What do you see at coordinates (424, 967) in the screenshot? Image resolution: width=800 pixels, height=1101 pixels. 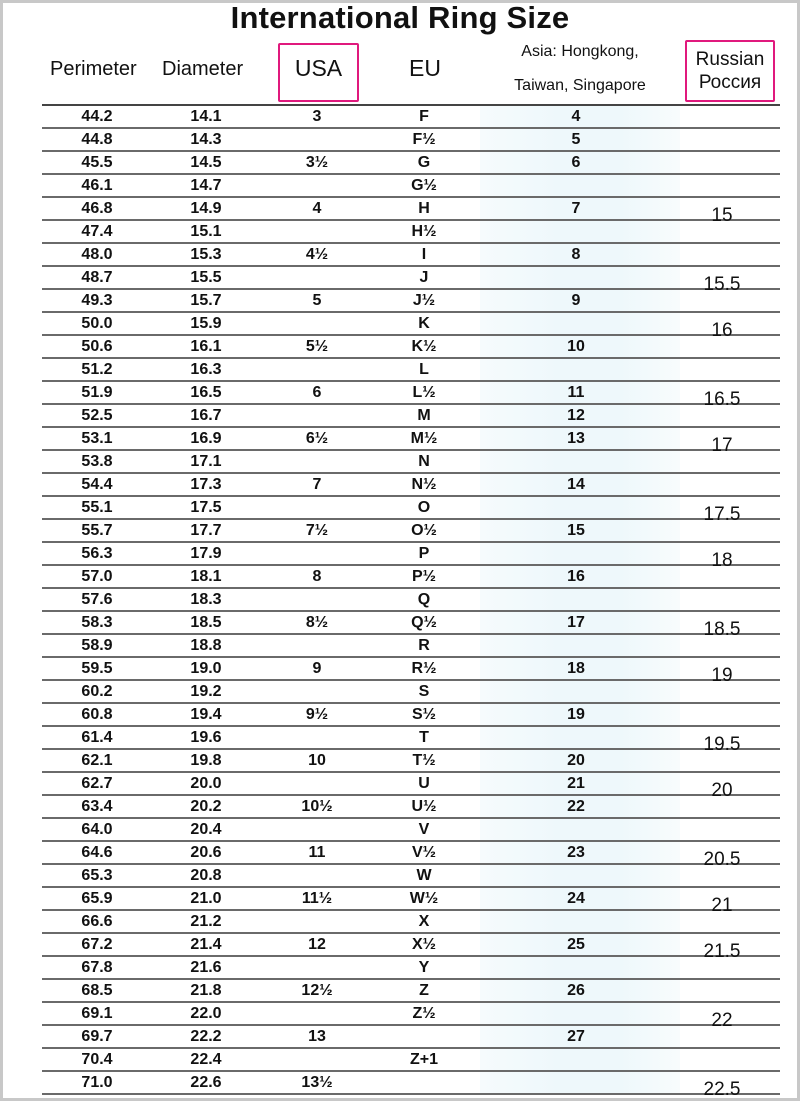 I see `cell-eu: Y` at bounding box center [424, 967].